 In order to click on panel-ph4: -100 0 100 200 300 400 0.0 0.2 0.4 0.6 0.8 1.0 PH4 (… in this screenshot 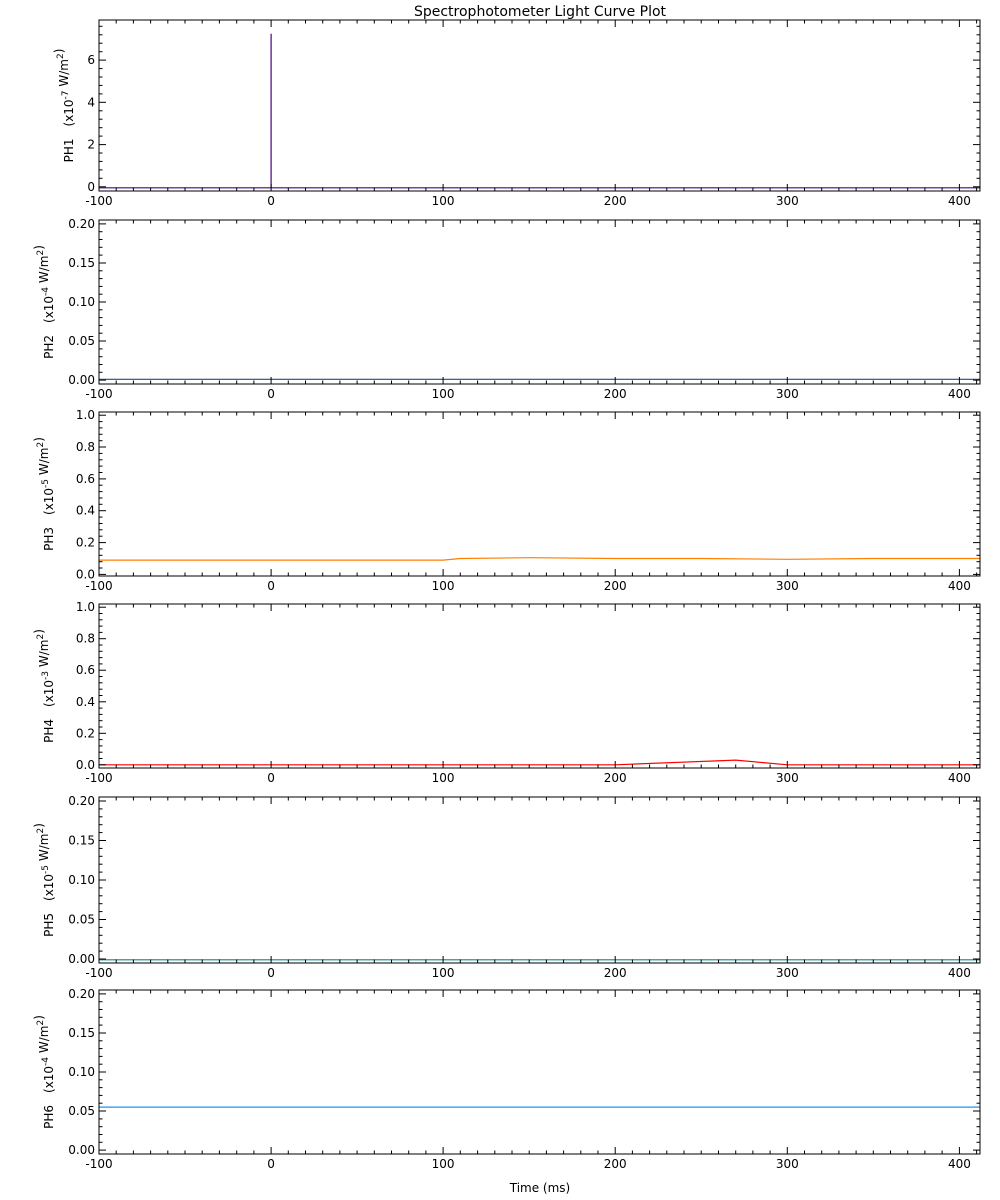, I will do `click(506, 692)`.